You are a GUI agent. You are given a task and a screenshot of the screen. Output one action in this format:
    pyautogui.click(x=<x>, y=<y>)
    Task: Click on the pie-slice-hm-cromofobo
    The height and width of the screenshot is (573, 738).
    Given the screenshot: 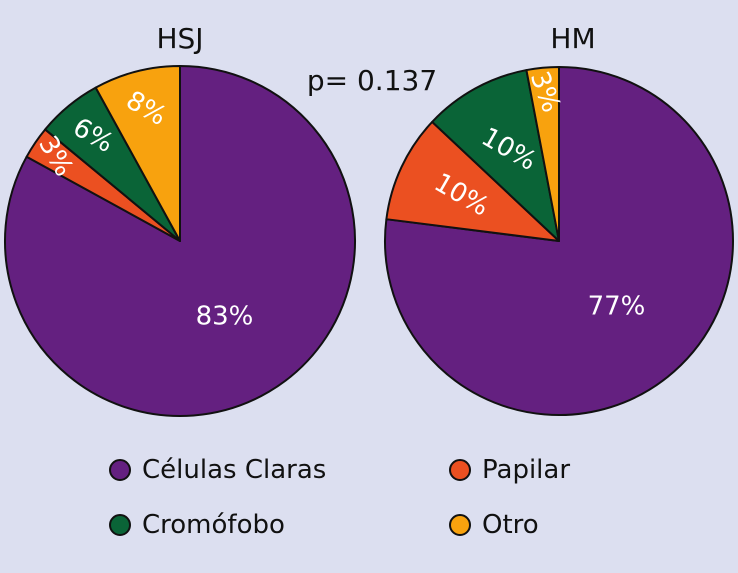 What is the action you would take?
    pyautogui.click(x=495, y=155)
    